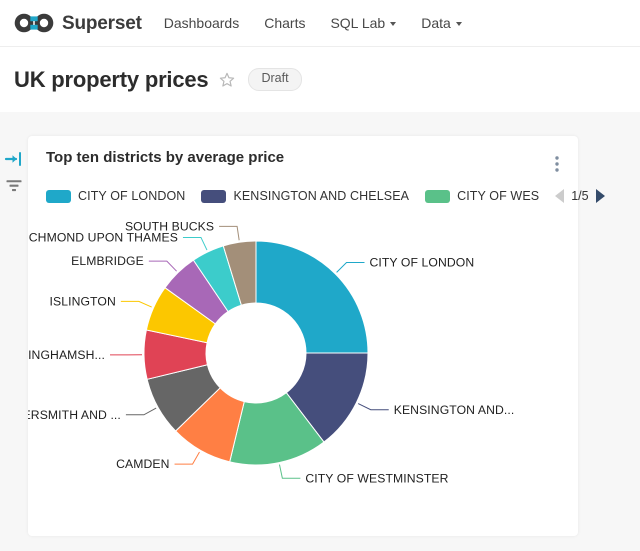 The image size is (640, 551). I want to click on top-navbar: Superset Dashboards Charts SQL Lab Data, so click(320, 23).